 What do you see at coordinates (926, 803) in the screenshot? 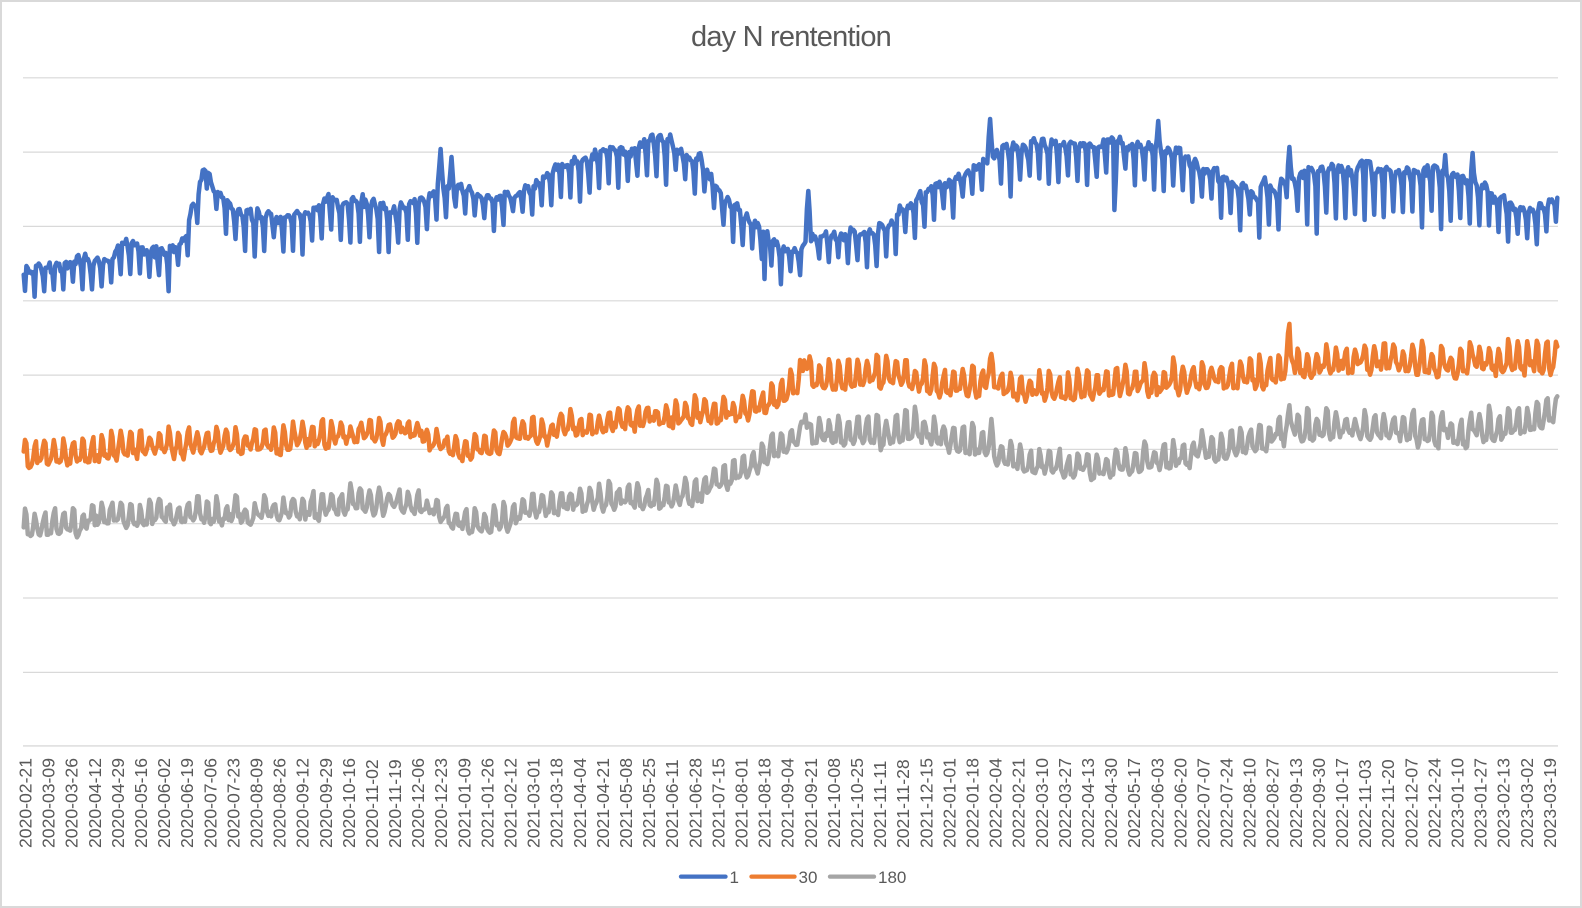
I see `svg-text: 2021-12-15` at bounding box center [926, 803].